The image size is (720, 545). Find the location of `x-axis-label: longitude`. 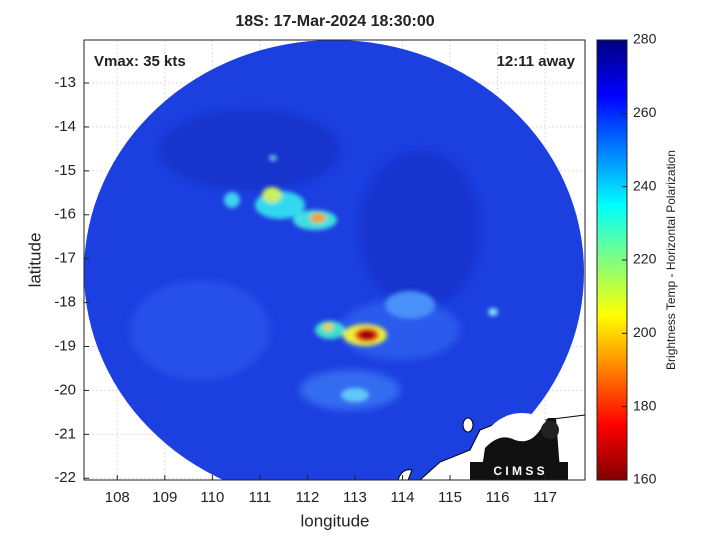

x-axis-label: longitude is located at coordinates (334, 520).